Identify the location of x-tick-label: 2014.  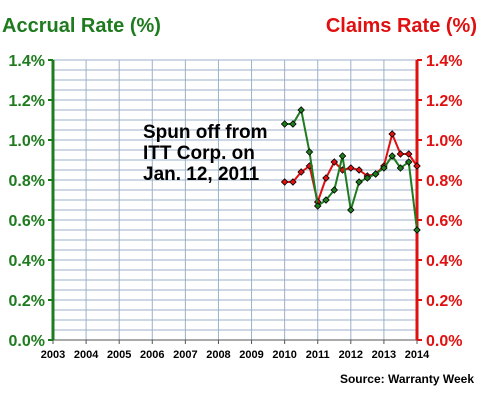
(417, 355).